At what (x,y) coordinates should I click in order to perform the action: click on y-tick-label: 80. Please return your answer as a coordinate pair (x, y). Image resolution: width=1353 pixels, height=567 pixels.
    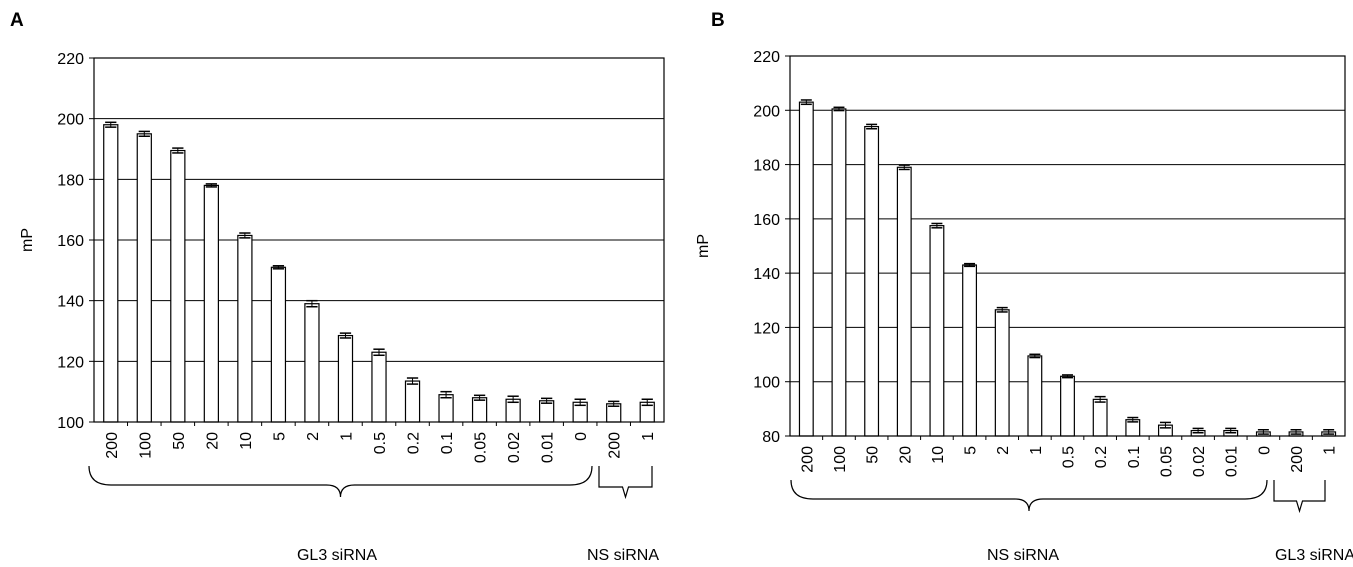
    Looking at the image, I should click on (771, 437).